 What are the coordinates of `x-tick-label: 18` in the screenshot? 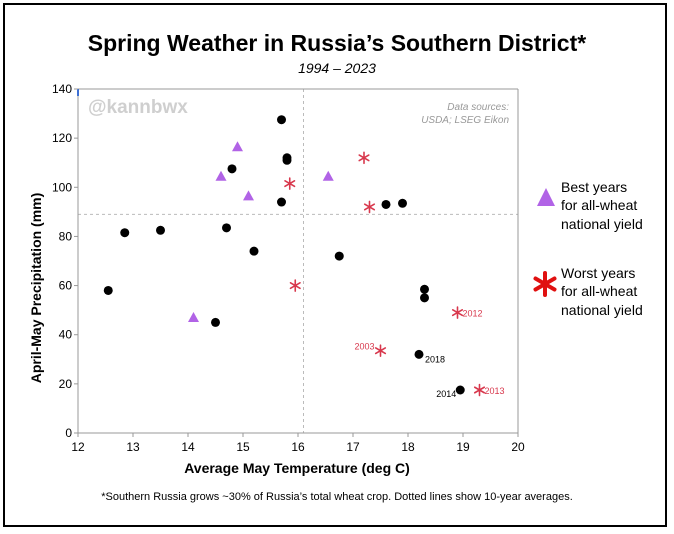 It's located at (408, 447).